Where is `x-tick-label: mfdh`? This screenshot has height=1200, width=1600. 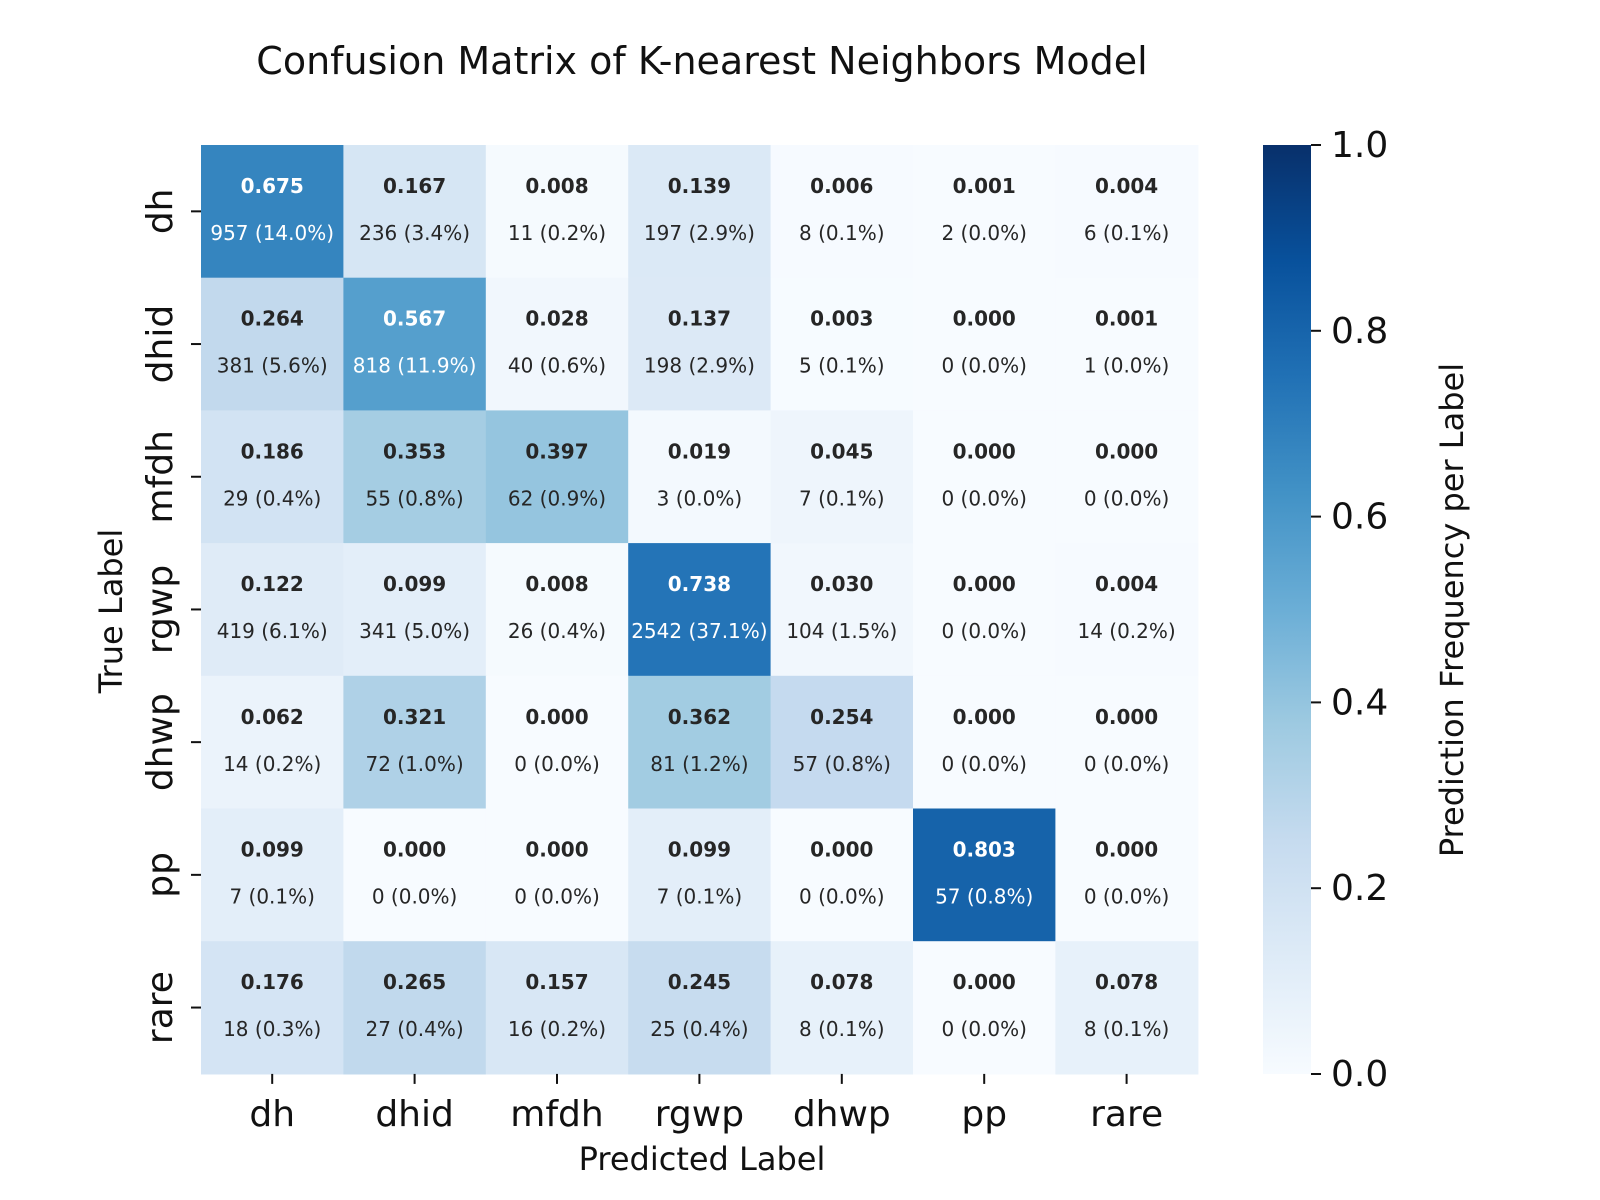 x-tick-label: mfdh is located at coordinates (556, 1114).